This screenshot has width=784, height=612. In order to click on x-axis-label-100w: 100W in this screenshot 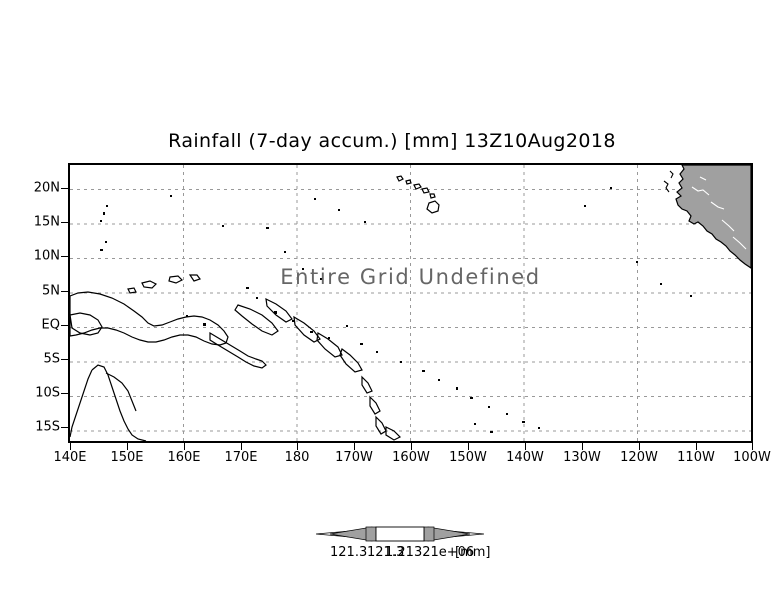, I will do `click(752, 457)`.